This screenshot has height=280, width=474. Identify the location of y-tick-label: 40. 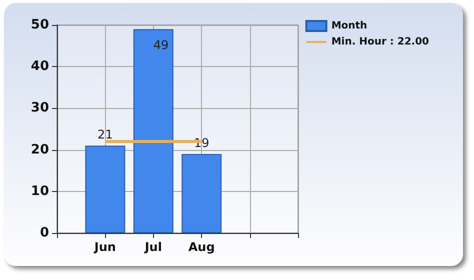
(39, 66).